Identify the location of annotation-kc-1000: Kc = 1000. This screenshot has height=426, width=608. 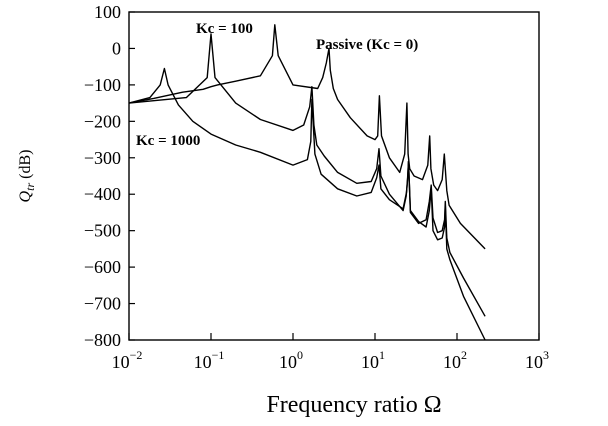
(168, 141).